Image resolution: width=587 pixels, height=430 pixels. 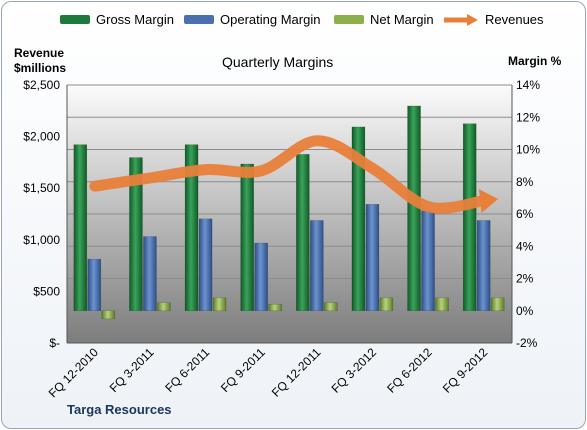 What do you see at coordinates (278, 62) in the screenshot?
I see `chart-title: Quarterly Margins` at bounding box center [278, 62].